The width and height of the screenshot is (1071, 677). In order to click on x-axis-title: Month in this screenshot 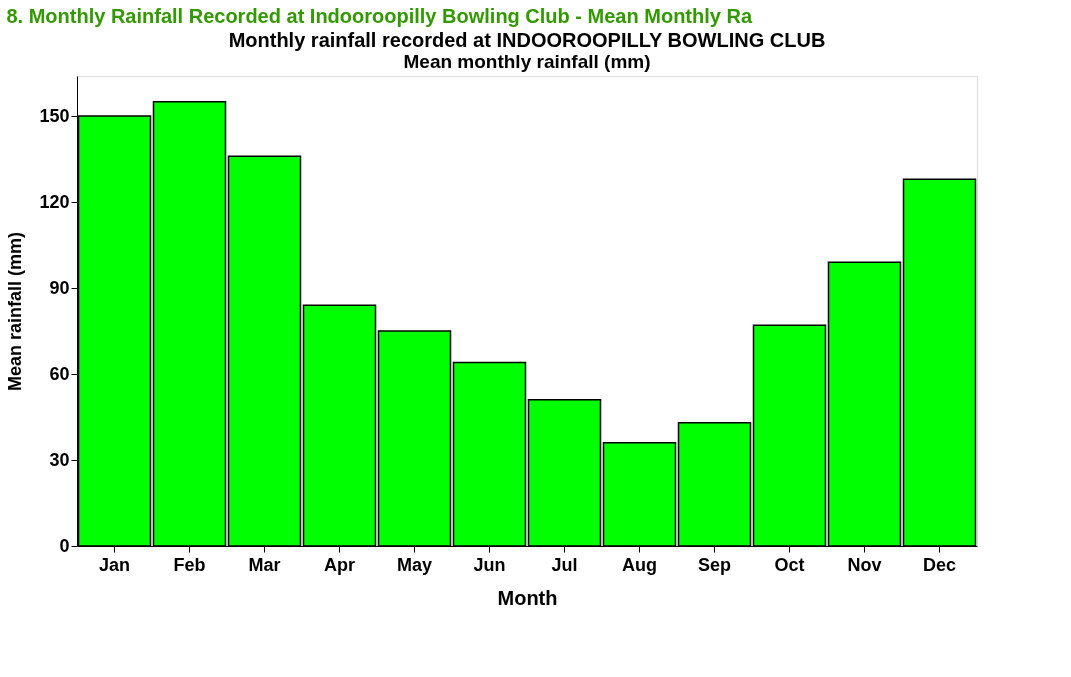, I will do `click(527, 597)`.